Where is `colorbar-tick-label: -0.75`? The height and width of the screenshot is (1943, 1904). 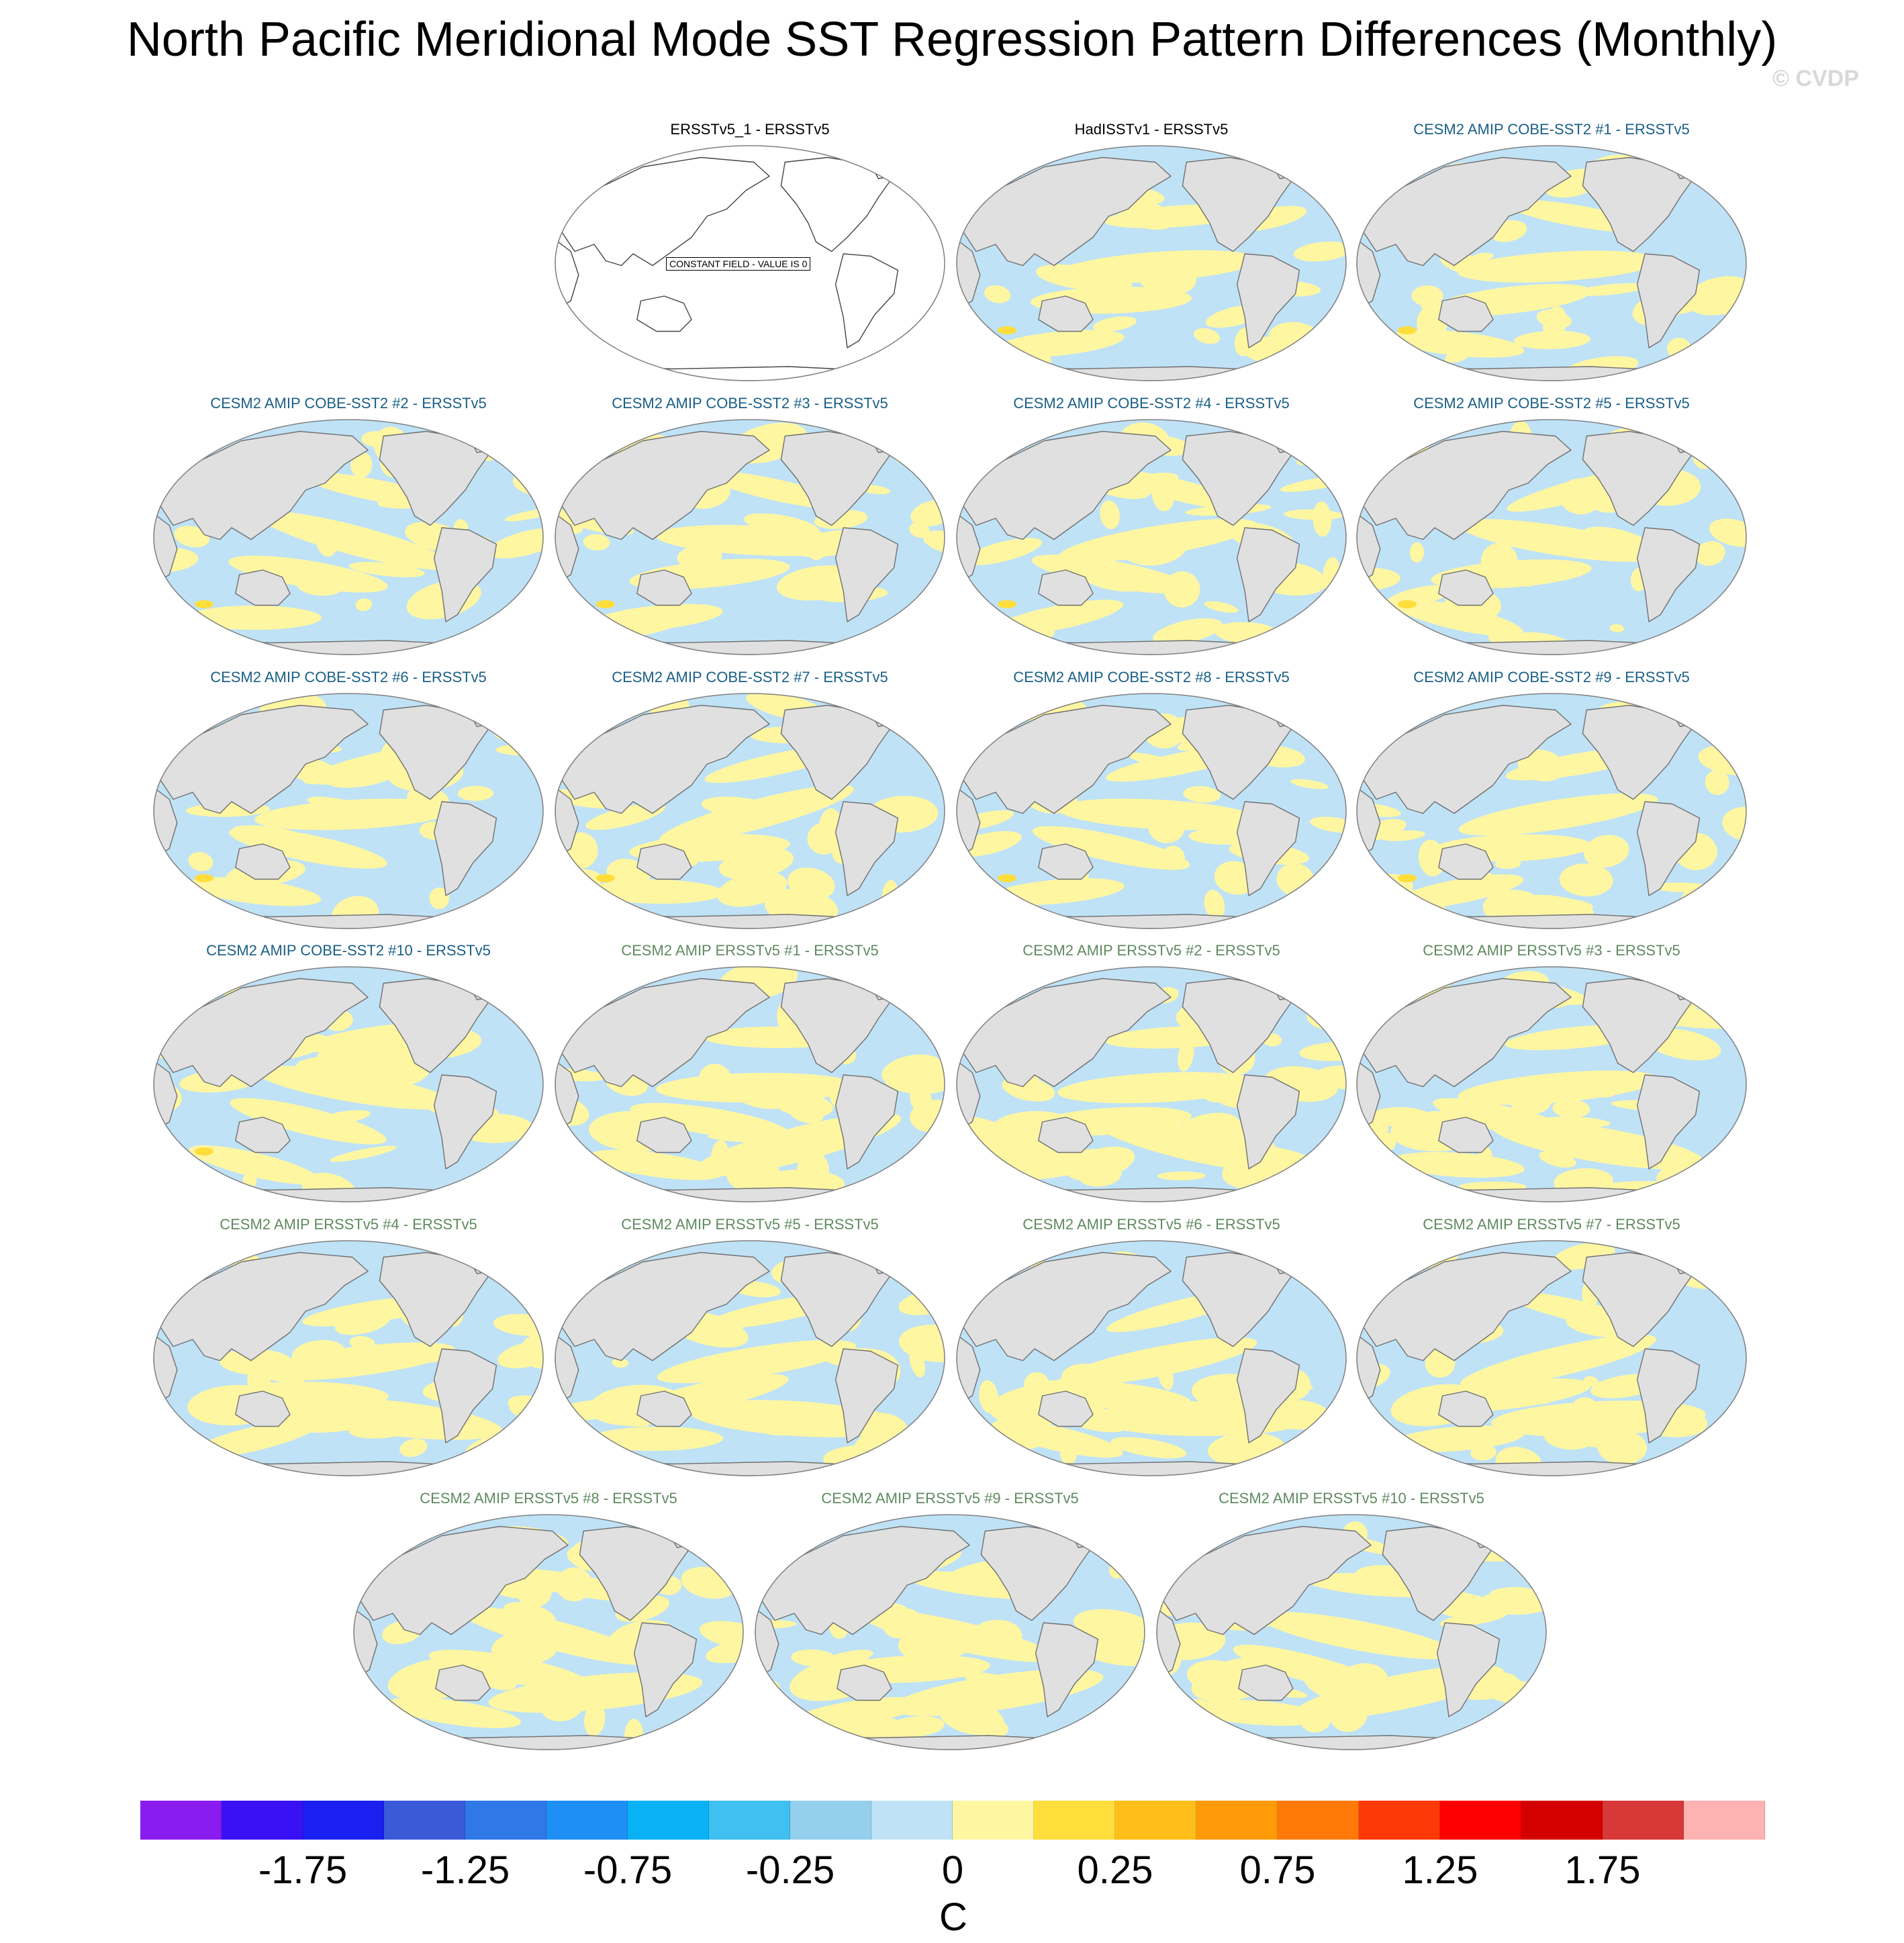 colorbar-tick-label: -0.75 is located at coordinates (628, 1870).